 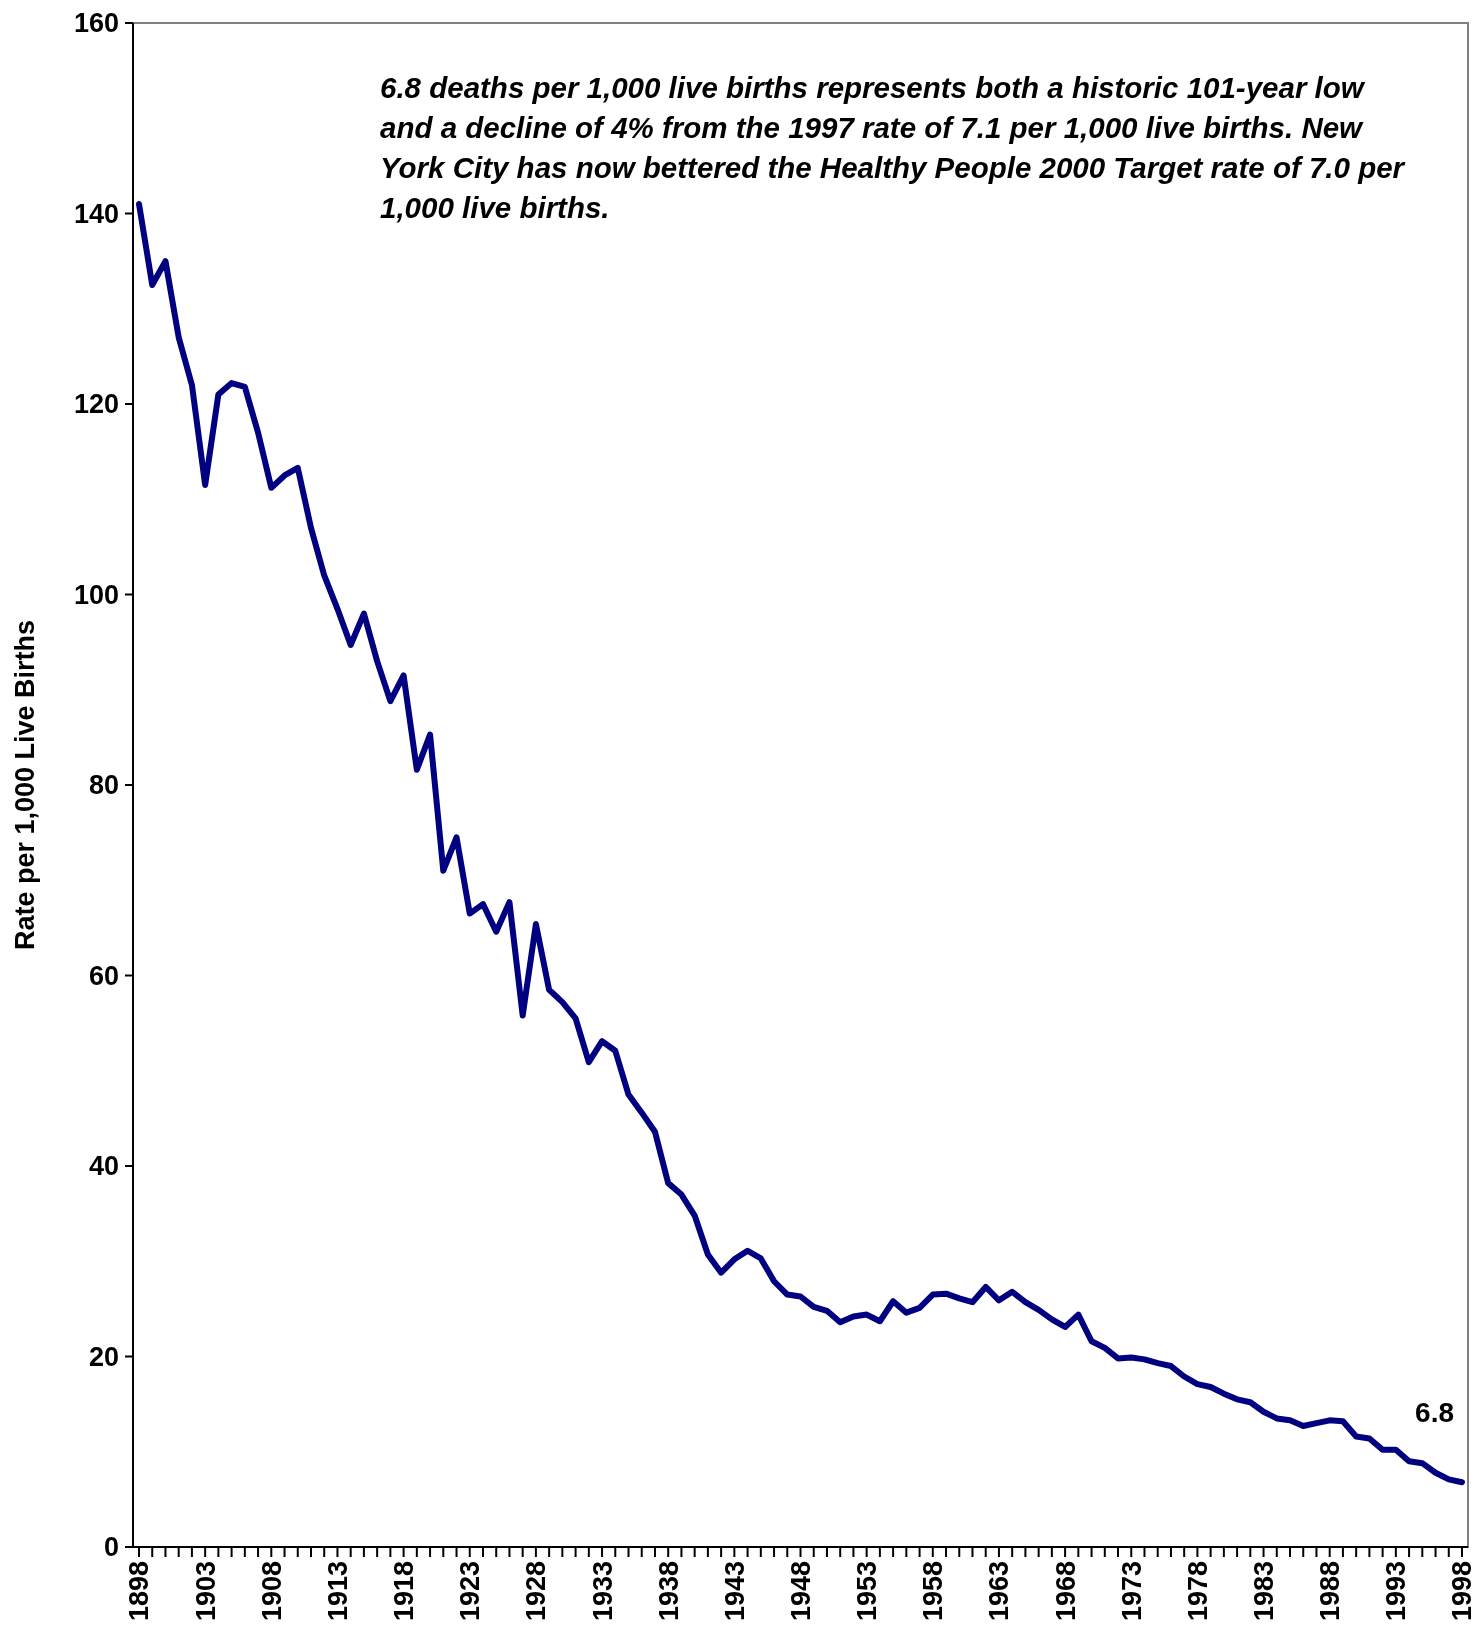 What do you see at coordinates (602, 1591) in the screenshot?
I see `x-tick-label: 1933` at bounding box center [602, 1591].